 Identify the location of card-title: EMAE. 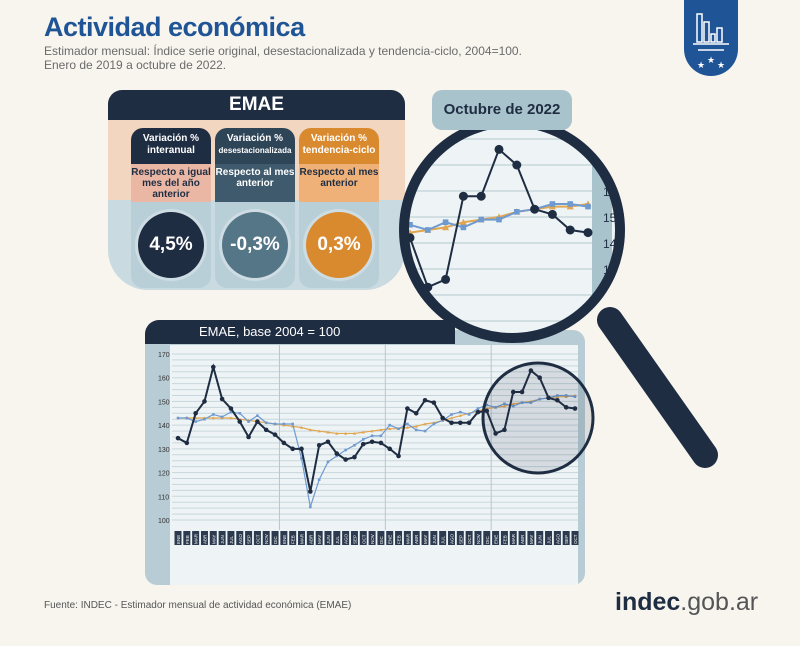
(256, 105).